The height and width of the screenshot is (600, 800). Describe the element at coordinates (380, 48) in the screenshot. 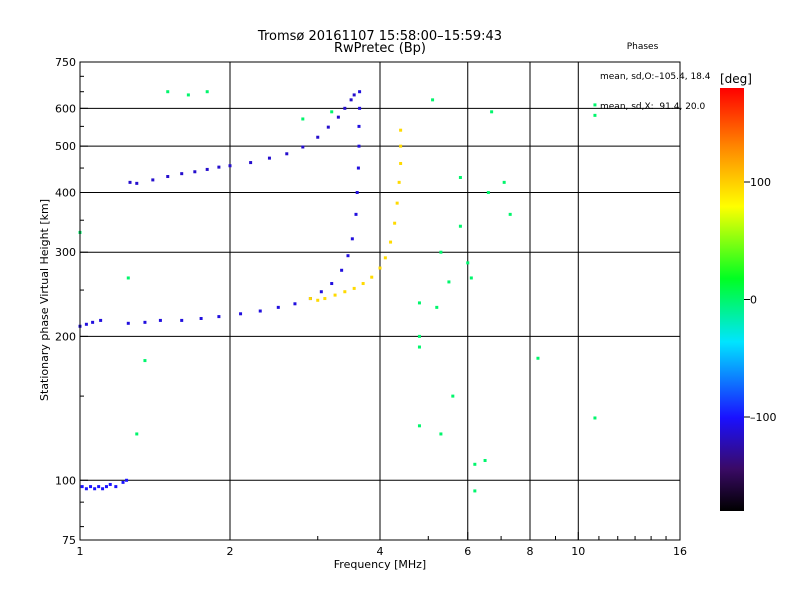

I see `chart-title-line2: RwPretec (Bp)` at that location.